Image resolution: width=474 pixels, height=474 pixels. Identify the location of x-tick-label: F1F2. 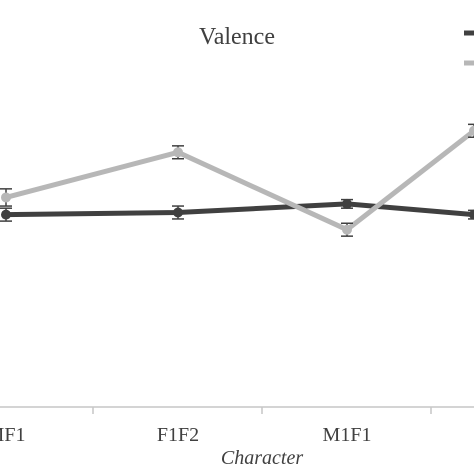
(178, 435).